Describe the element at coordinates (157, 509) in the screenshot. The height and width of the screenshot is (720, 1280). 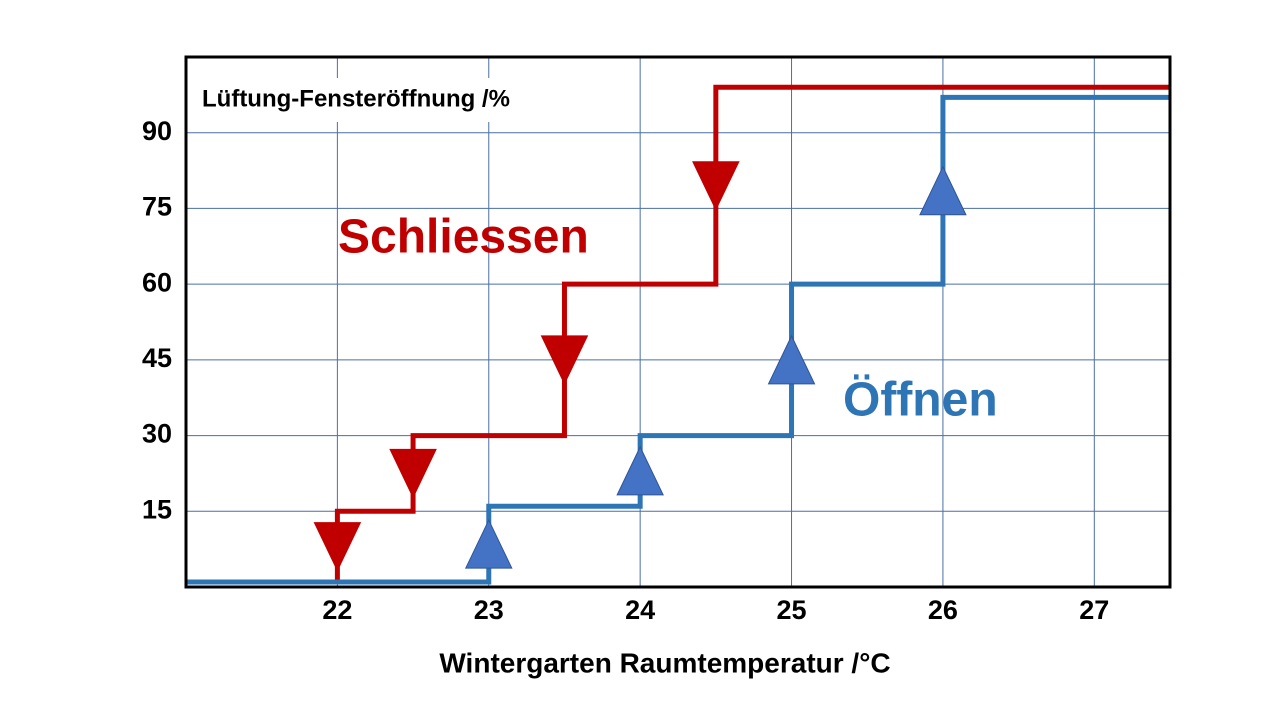
I see `y-tick-label: 15` at that location.